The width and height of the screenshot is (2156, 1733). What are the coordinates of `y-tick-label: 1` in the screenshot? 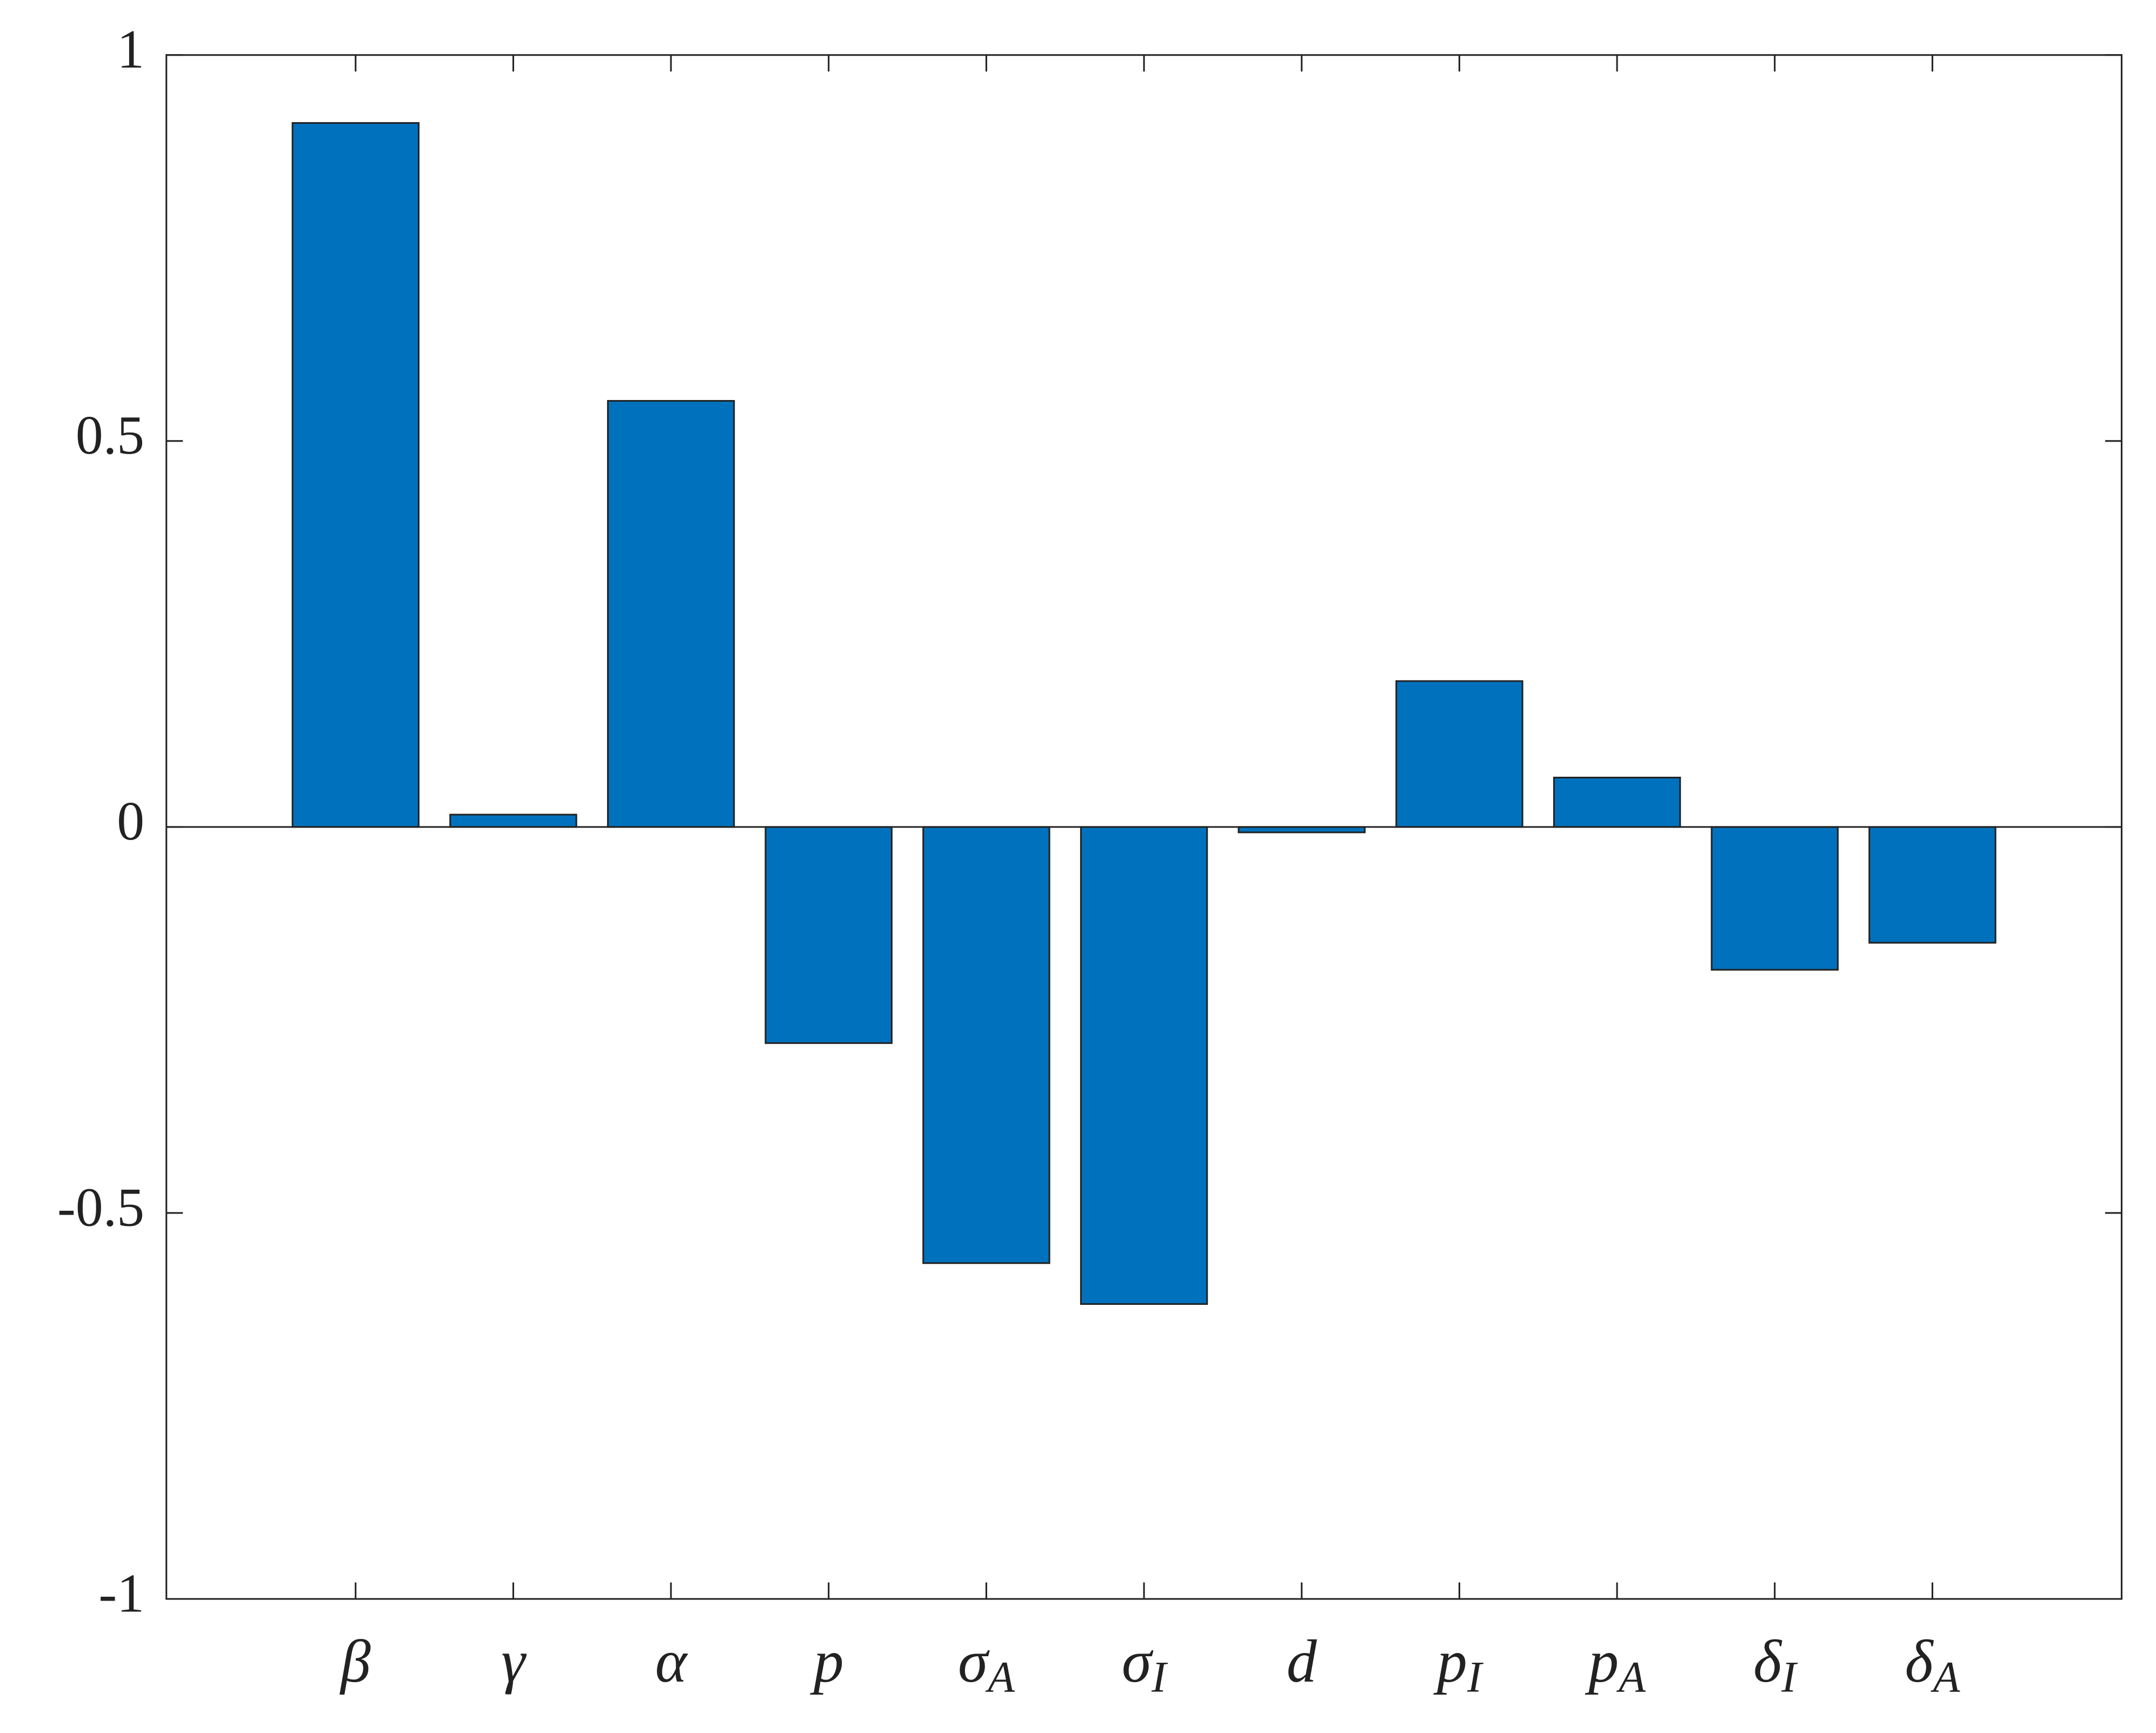 It's located at (130, 50).